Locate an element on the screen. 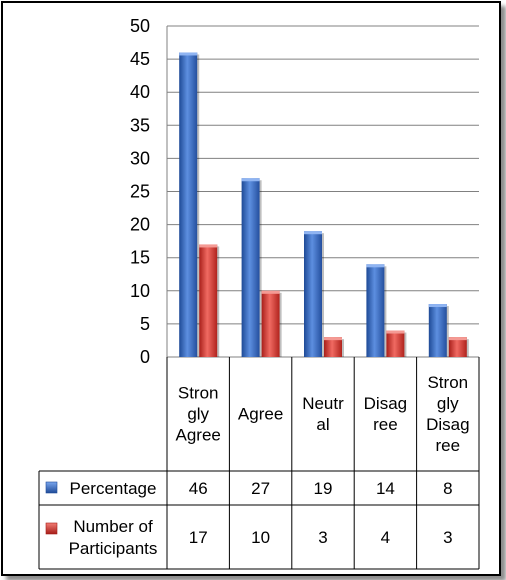 The width and height of the screenshot is (506, 580). y-tick-label: 40 is located at coordinates (140, 92).